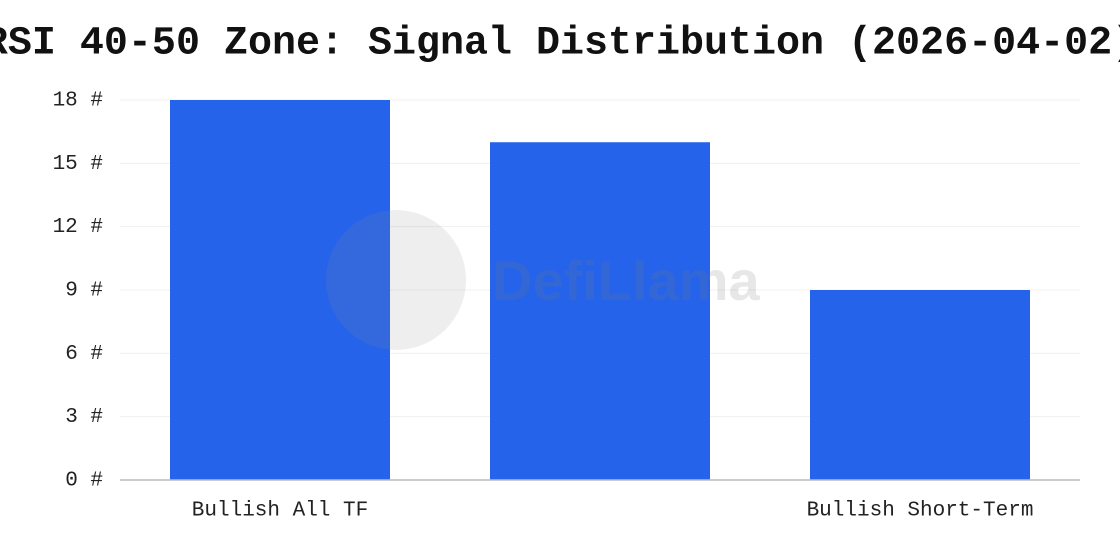 The height and width of the screenshot is (560, 1120). I want to click on x-tick-label: Bullish Short-Term, so click(920, 511).